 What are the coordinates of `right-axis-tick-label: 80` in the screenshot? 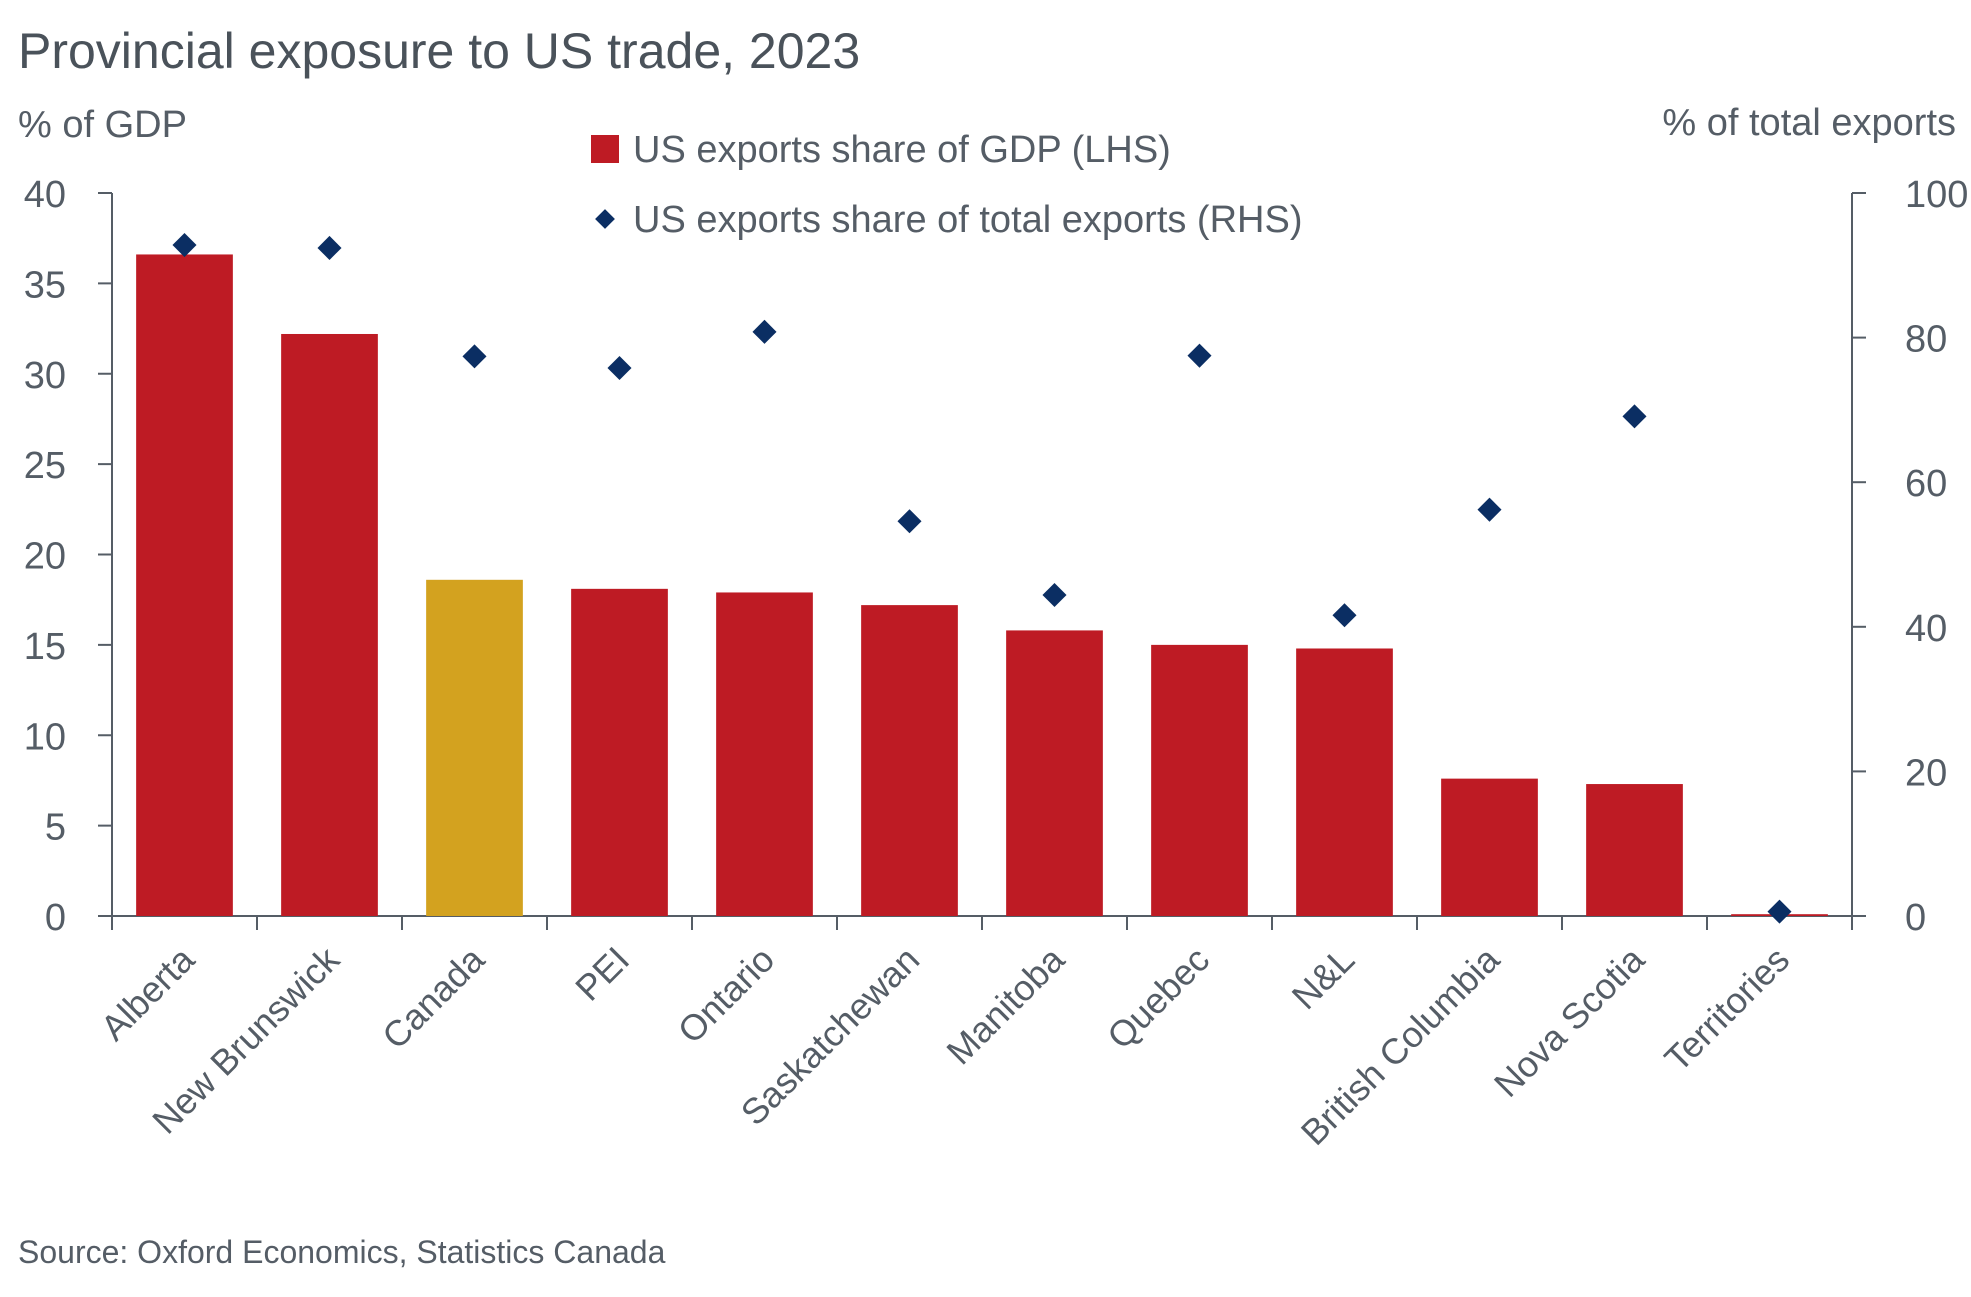 It's located at (1926, 340).